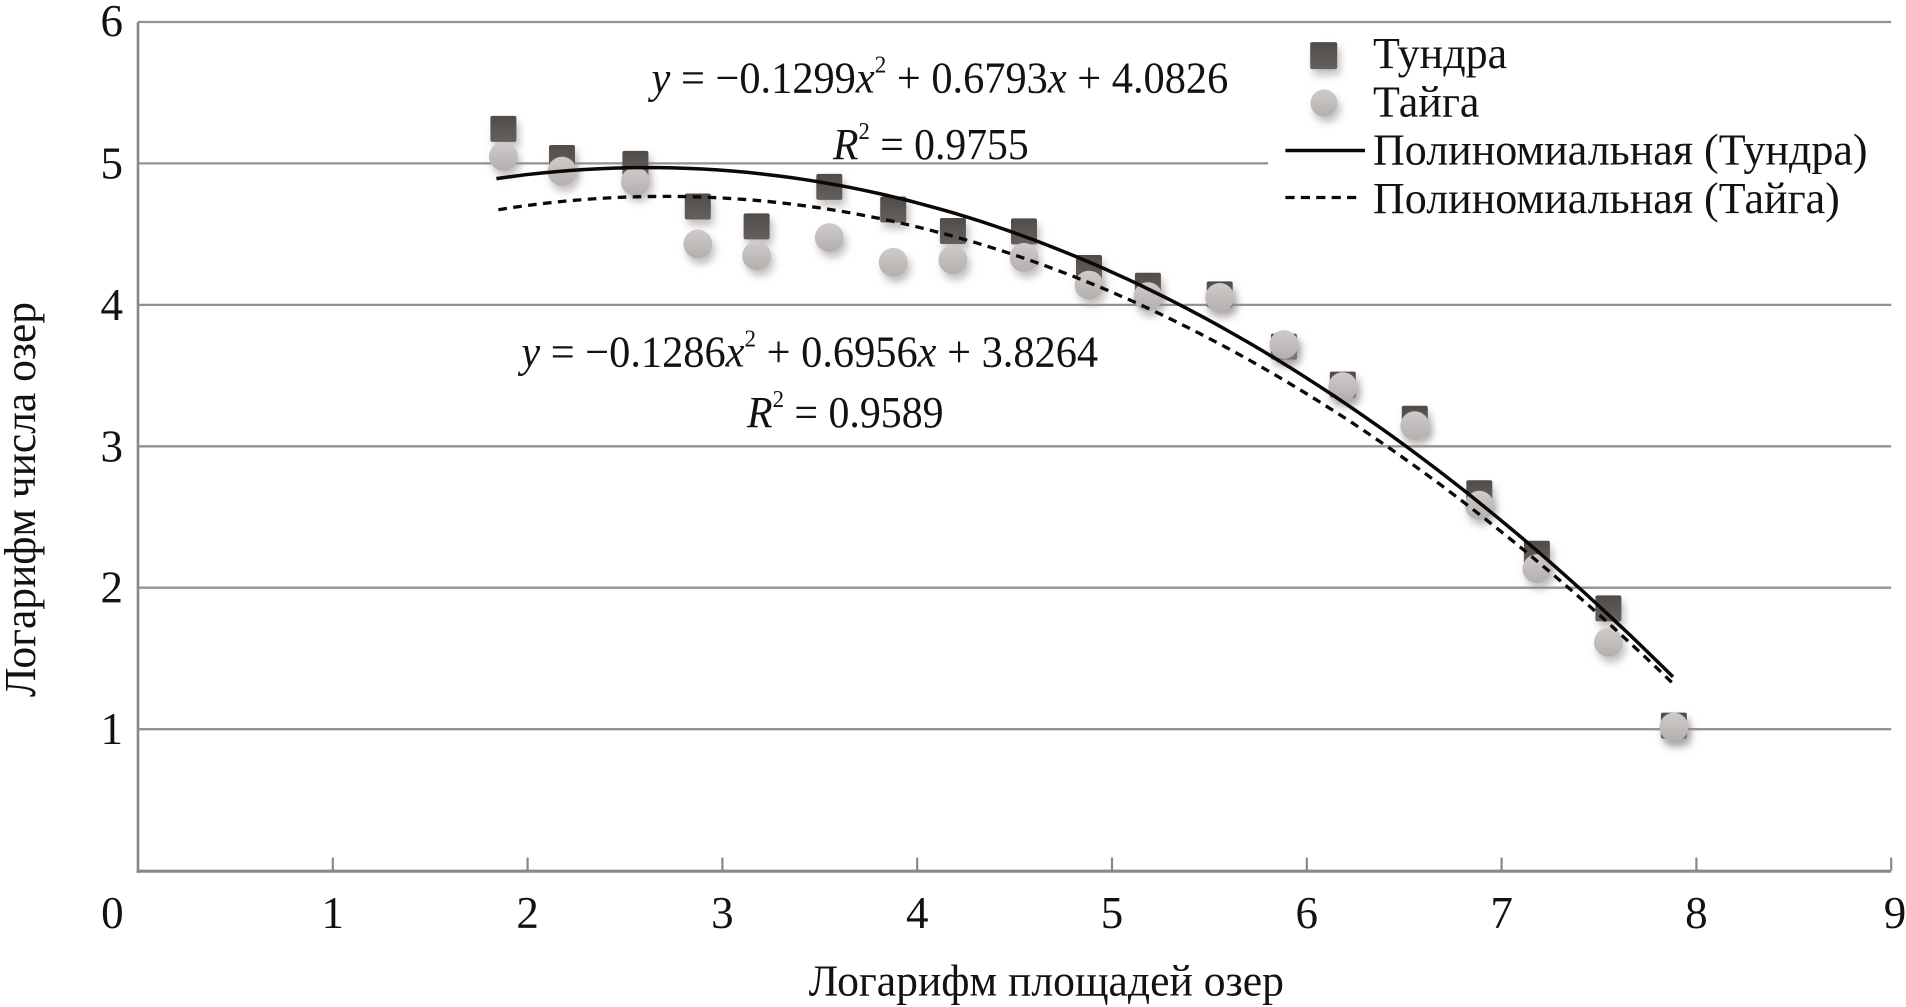  I want to click on svg-text: 0, so click(112, 913).